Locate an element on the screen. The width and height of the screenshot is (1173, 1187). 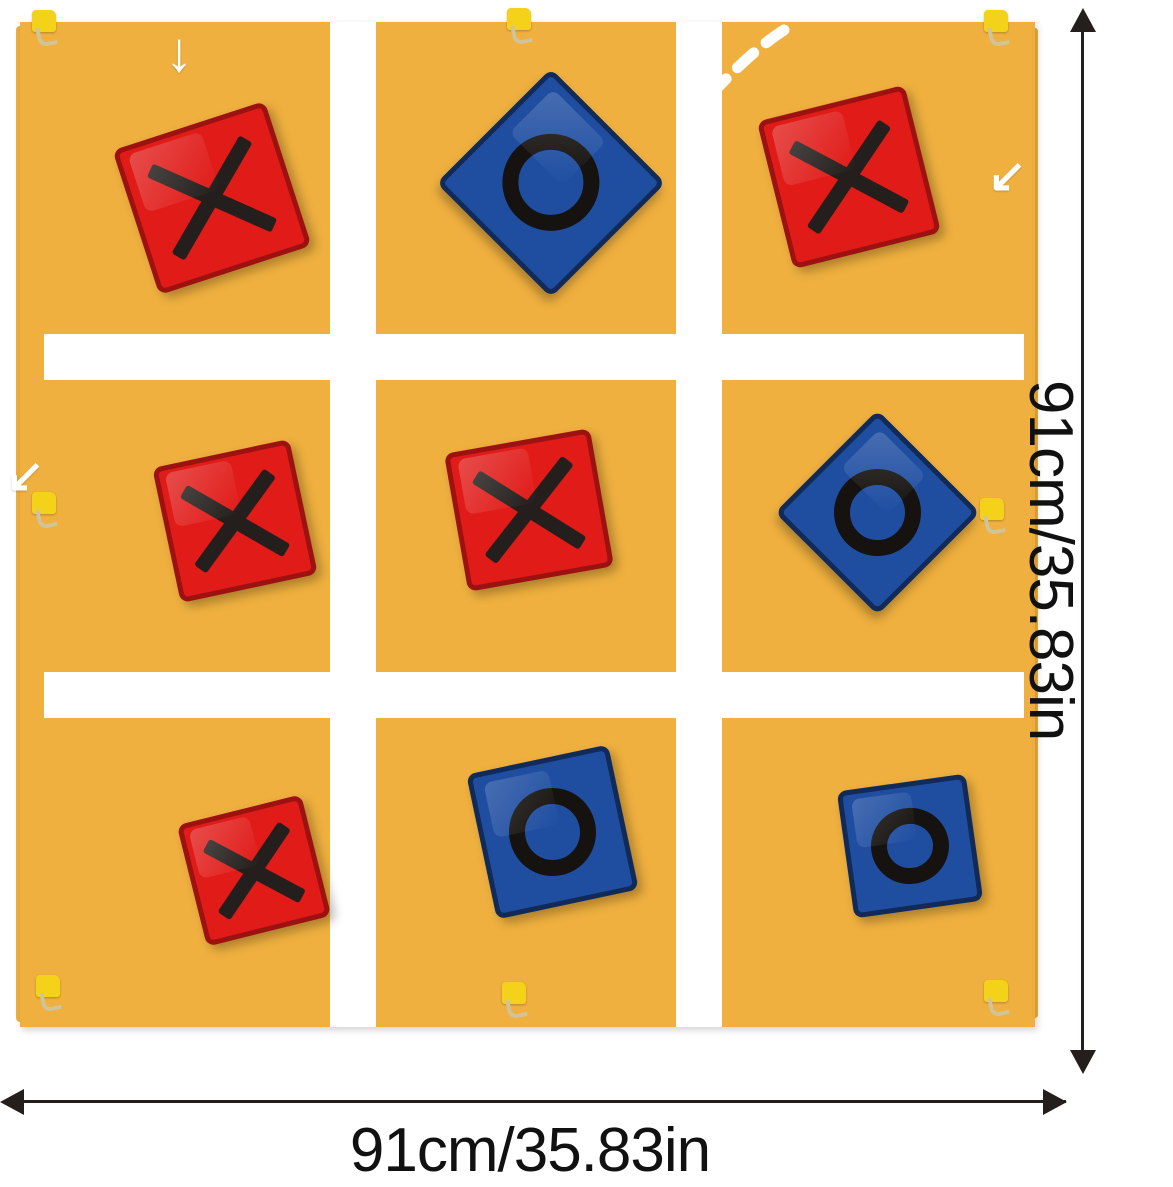
arrow-right-edge-icon: ↙ is located at coordinates (1007, 175).